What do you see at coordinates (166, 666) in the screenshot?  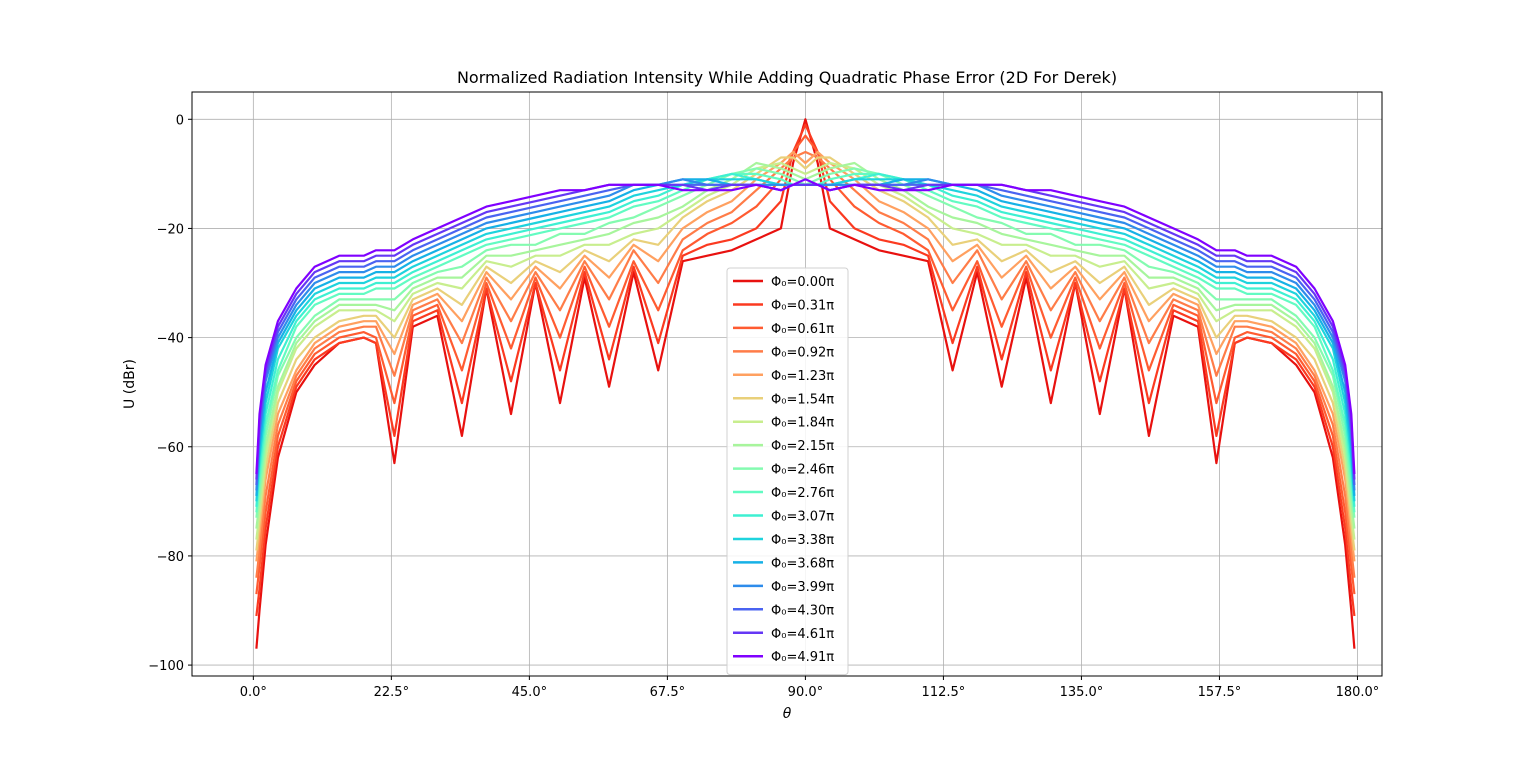 I see `y-tick-label: −100` at bounding box center [166, 666].